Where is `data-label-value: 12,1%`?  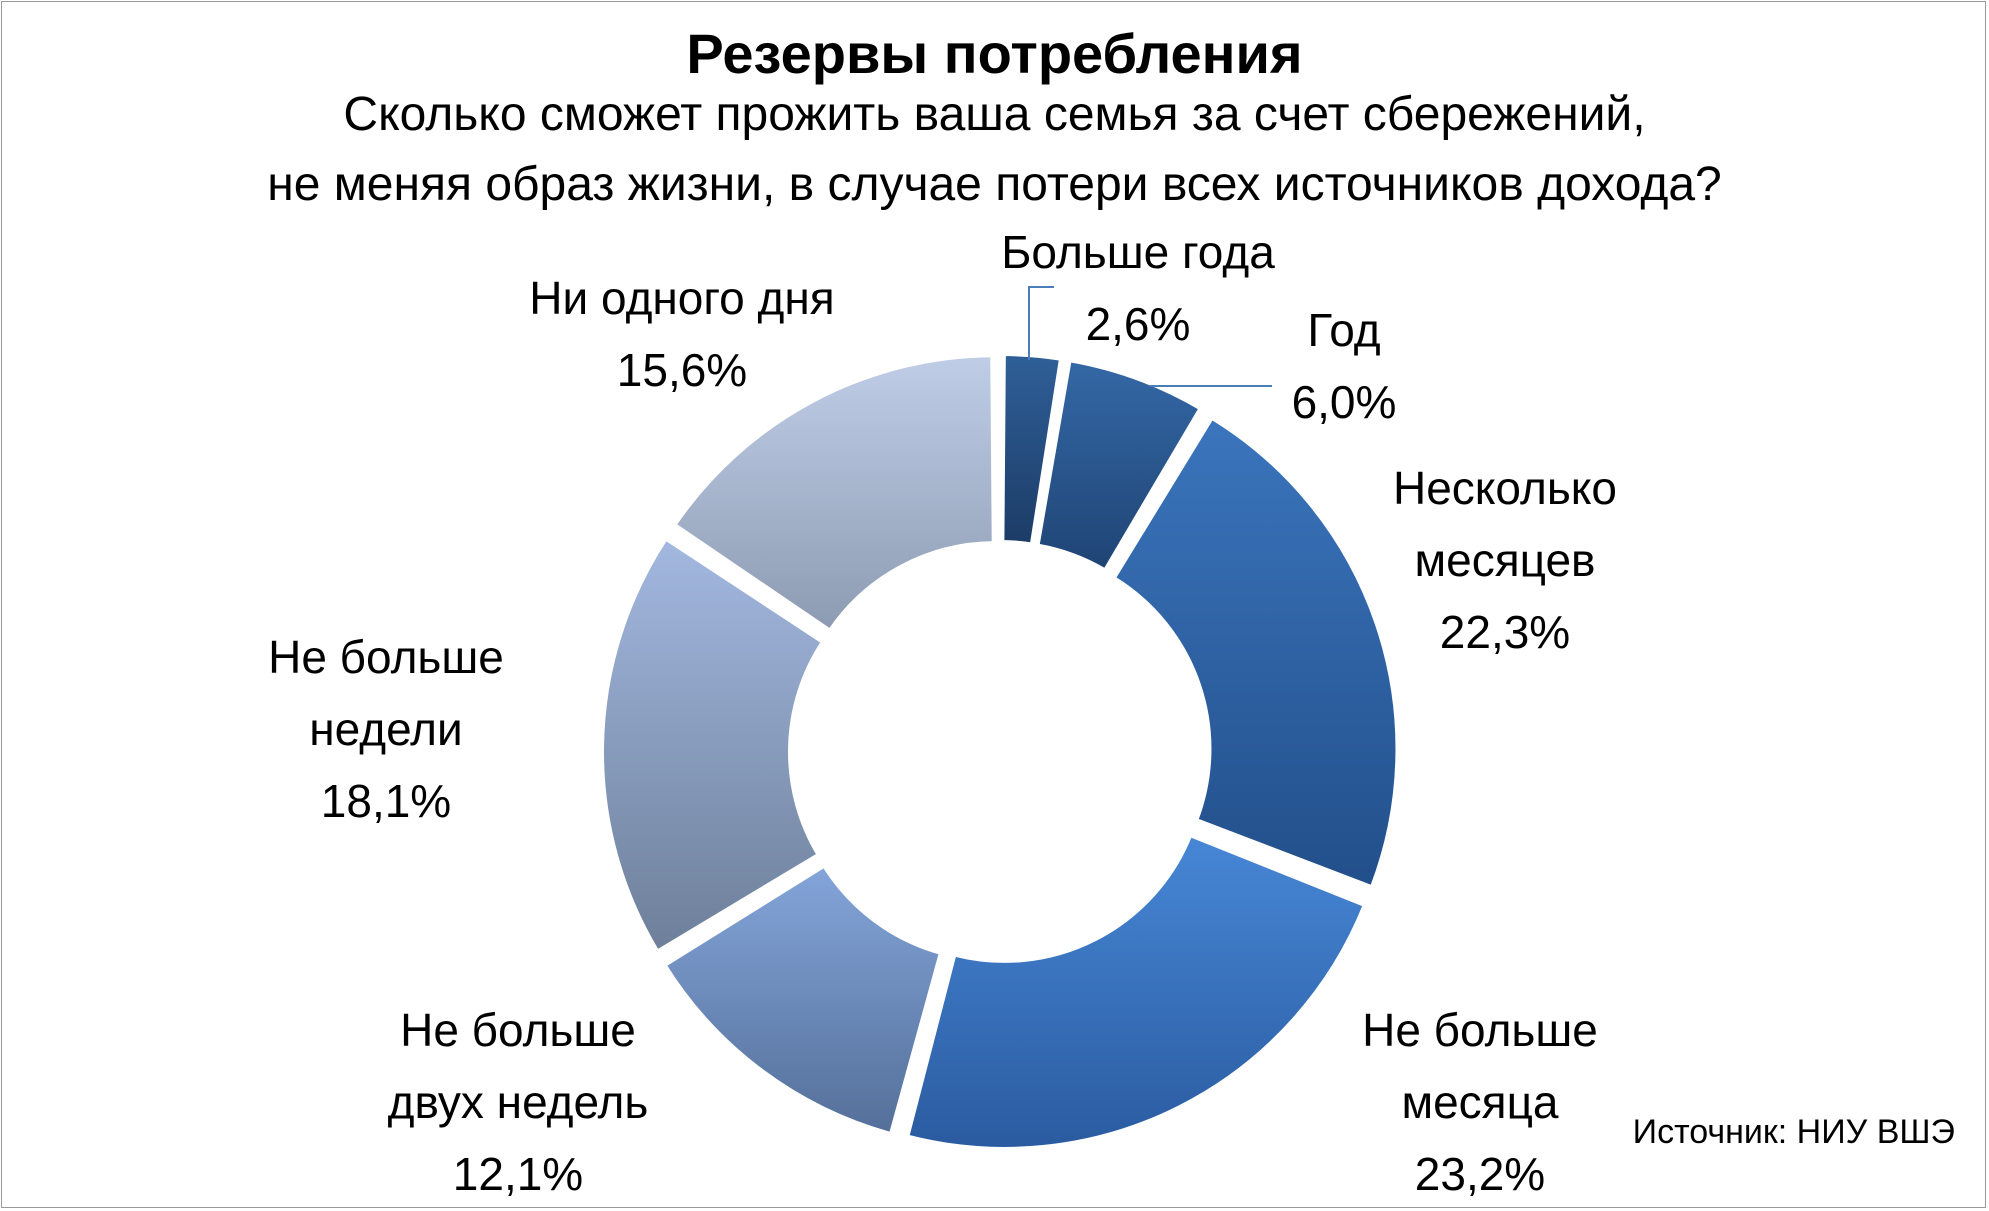
data-label-value: 12,1% is located at coordinates (518, 1174).